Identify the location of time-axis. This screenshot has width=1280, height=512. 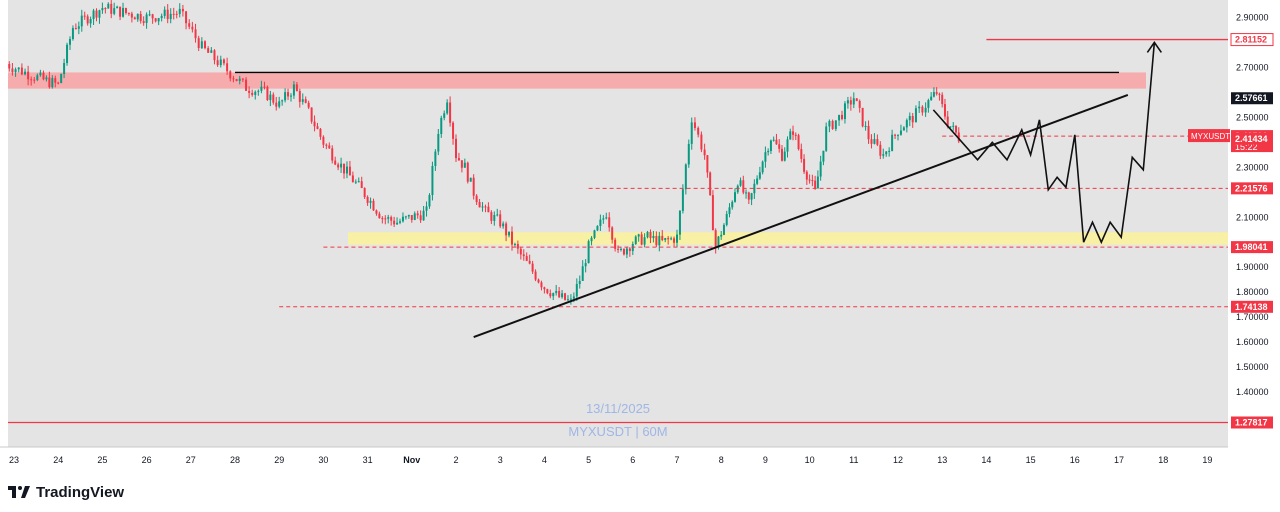
(640, 458).